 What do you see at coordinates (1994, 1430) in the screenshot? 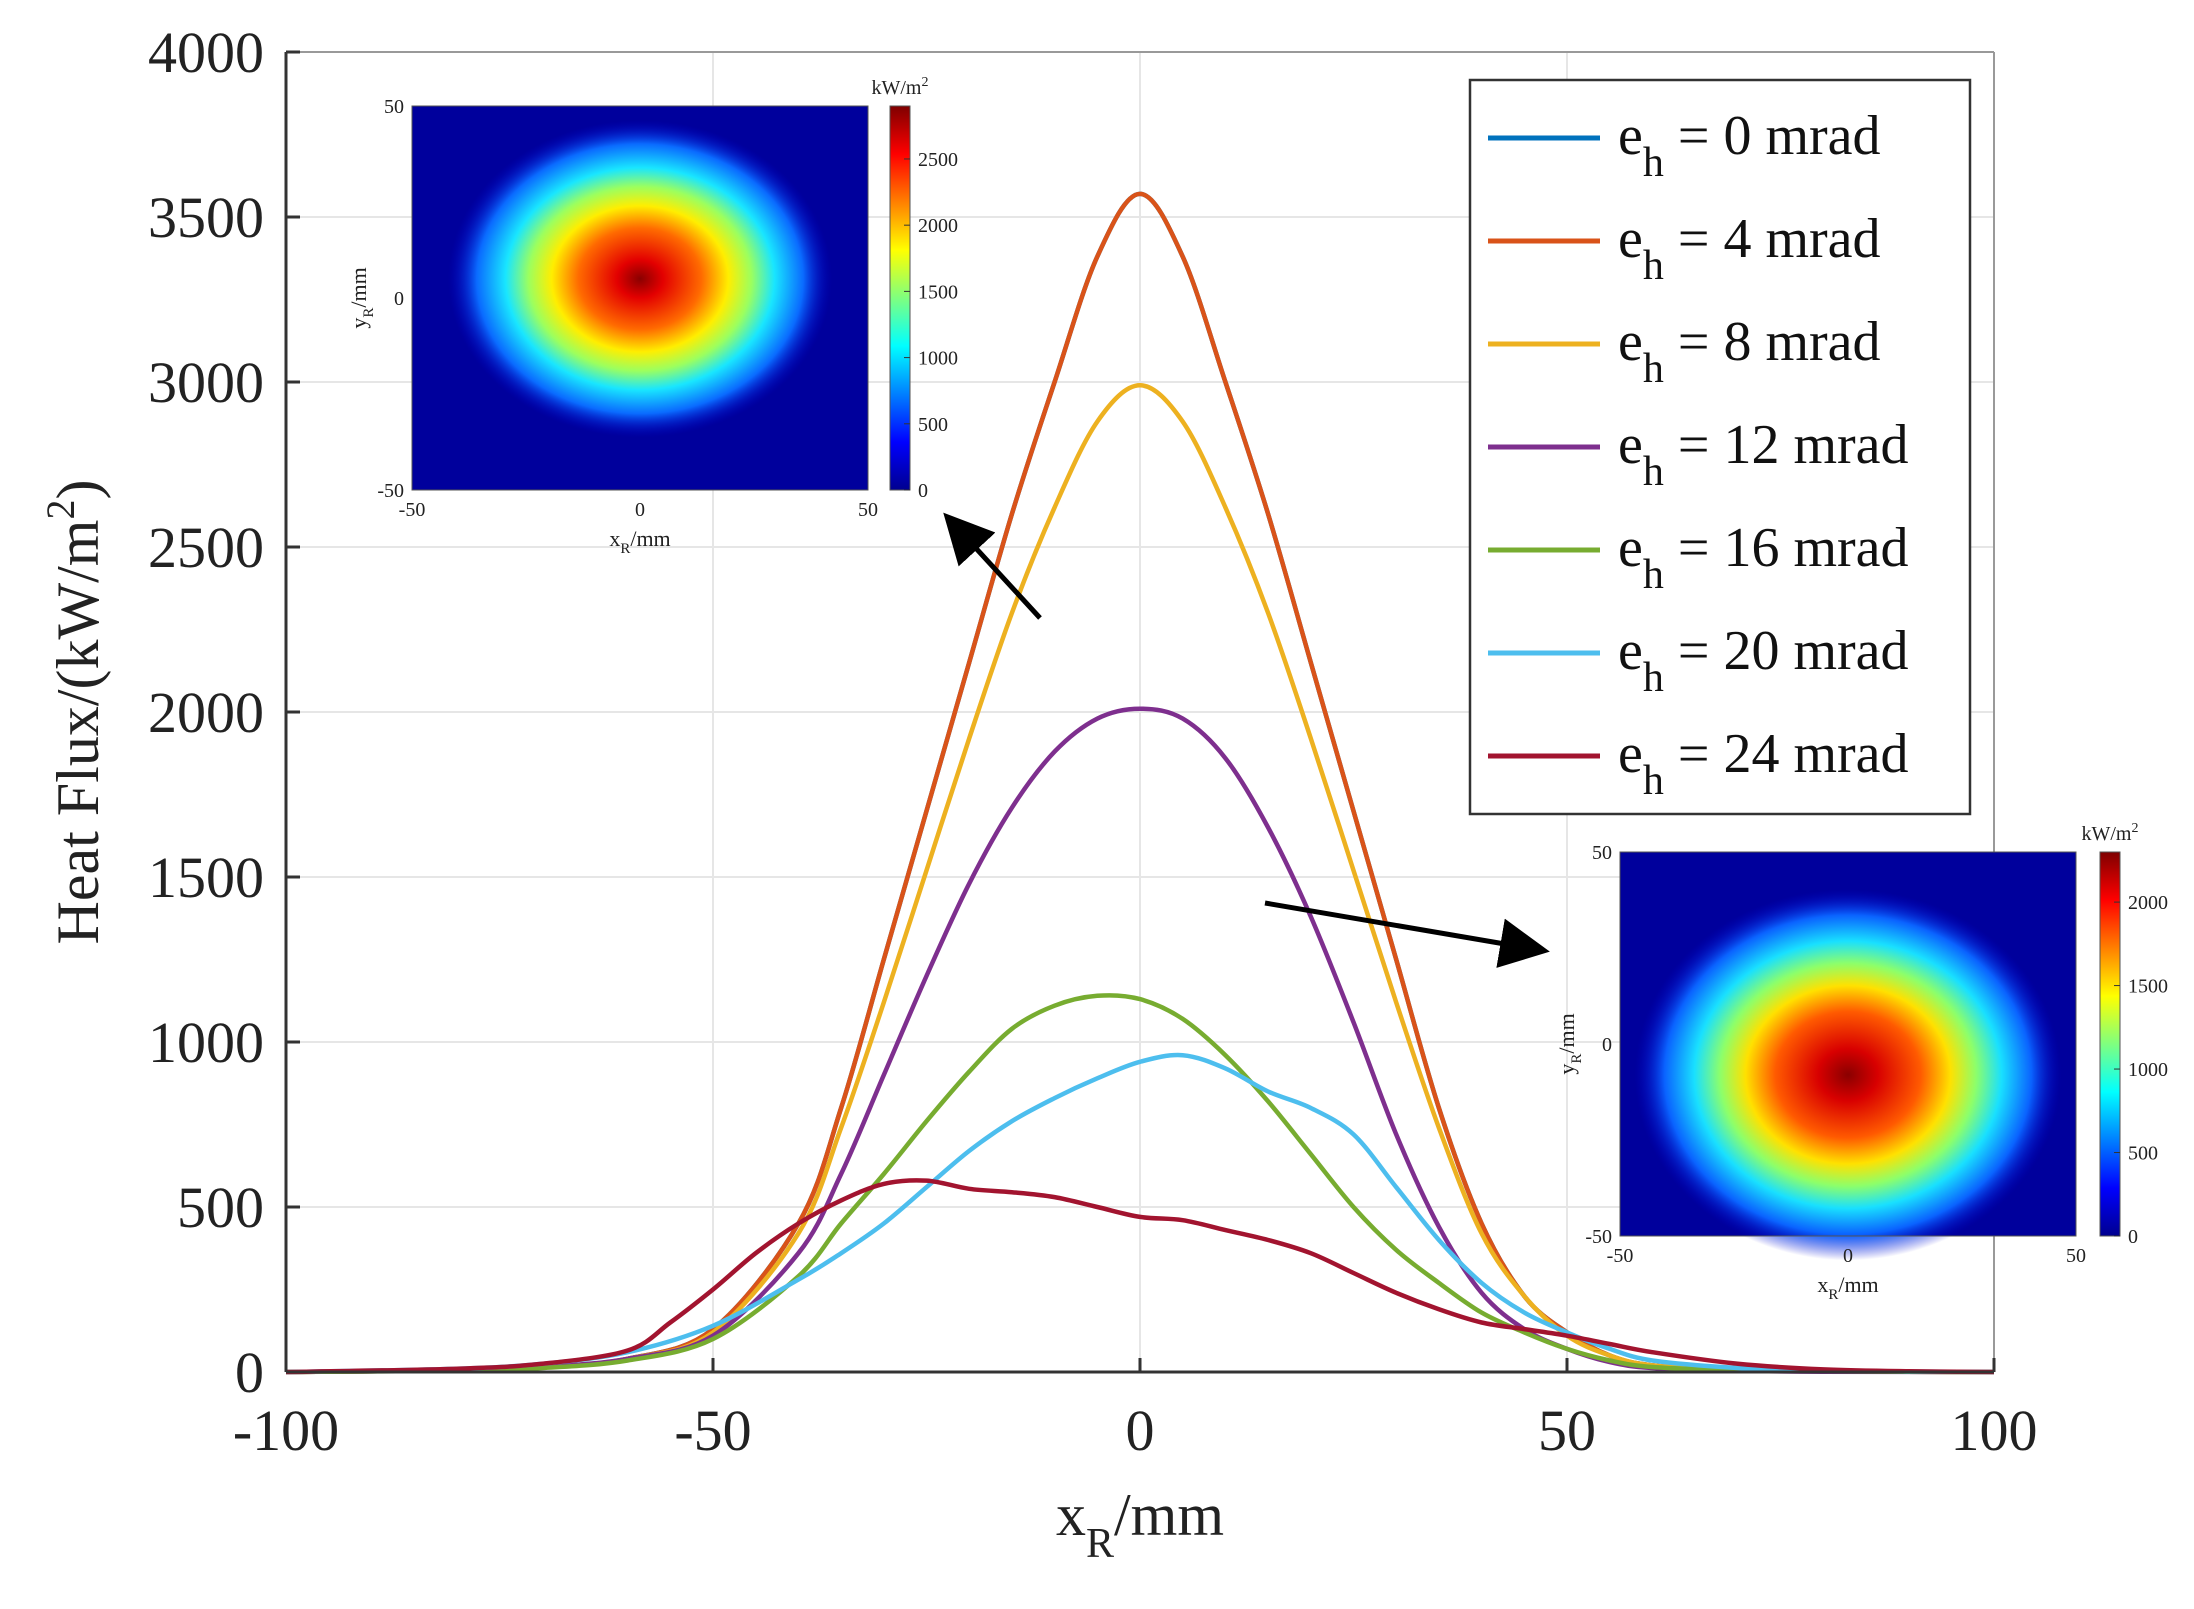
I see `x-tick-label-4: 100` at bounding box center [1994, 1430].